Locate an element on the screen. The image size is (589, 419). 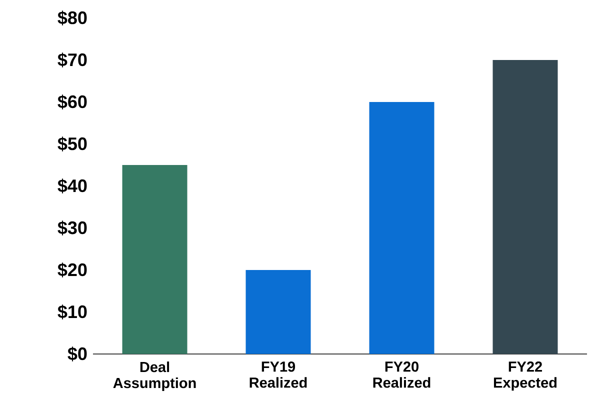
y-tick-label: $70 is located at coordinates (72, 60).